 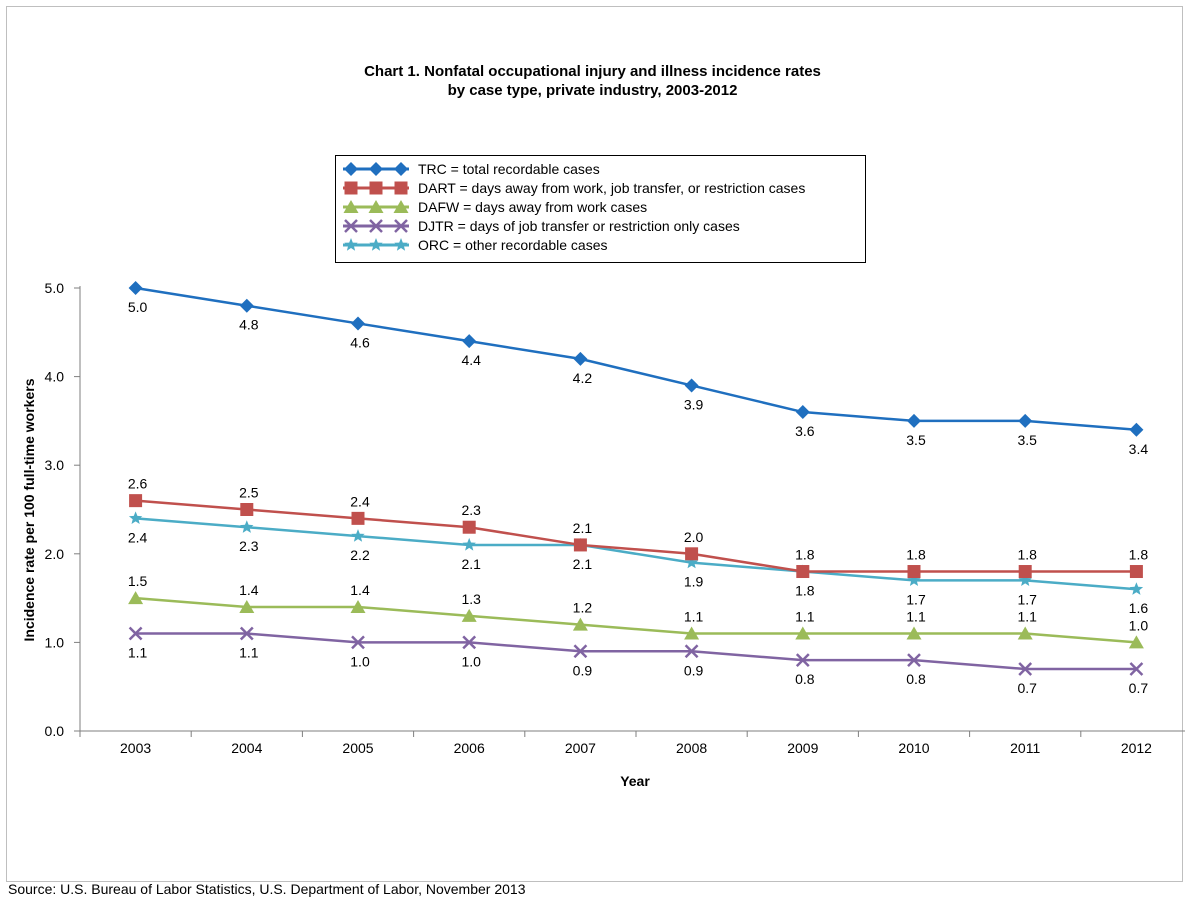 What do you see at coordinates (1139, 608) in the screenshot?
I see `data-label-orc: 1.6` at bounding box center [1139, 608].